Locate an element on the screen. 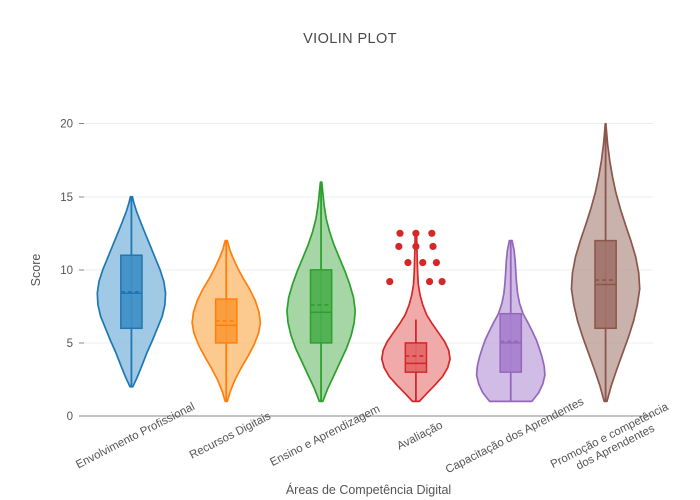  x-tick-label-line: Ensino e Aprendizagem is located at coordinates (325, 436).